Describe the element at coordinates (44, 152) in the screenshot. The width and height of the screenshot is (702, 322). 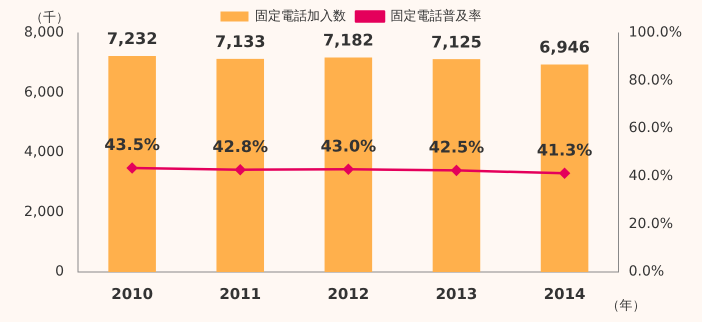
I see `y-tick-label: 4,000` at that location.